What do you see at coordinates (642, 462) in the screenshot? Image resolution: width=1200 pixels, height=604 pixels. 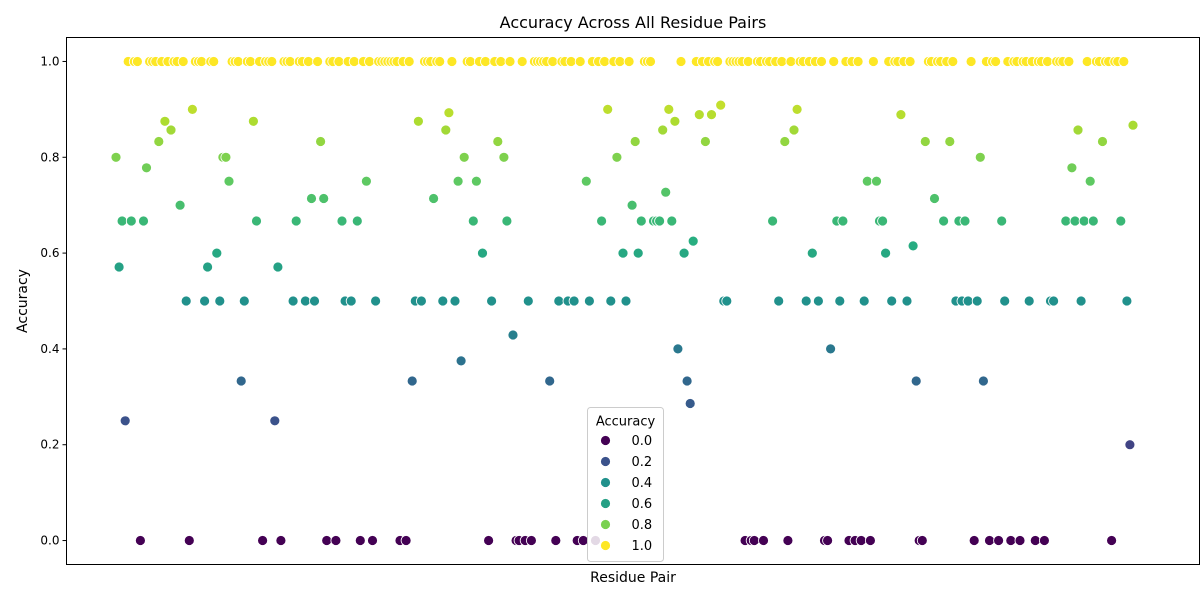 I see `legend-label: 0.2` at bounding box center [642, 462].